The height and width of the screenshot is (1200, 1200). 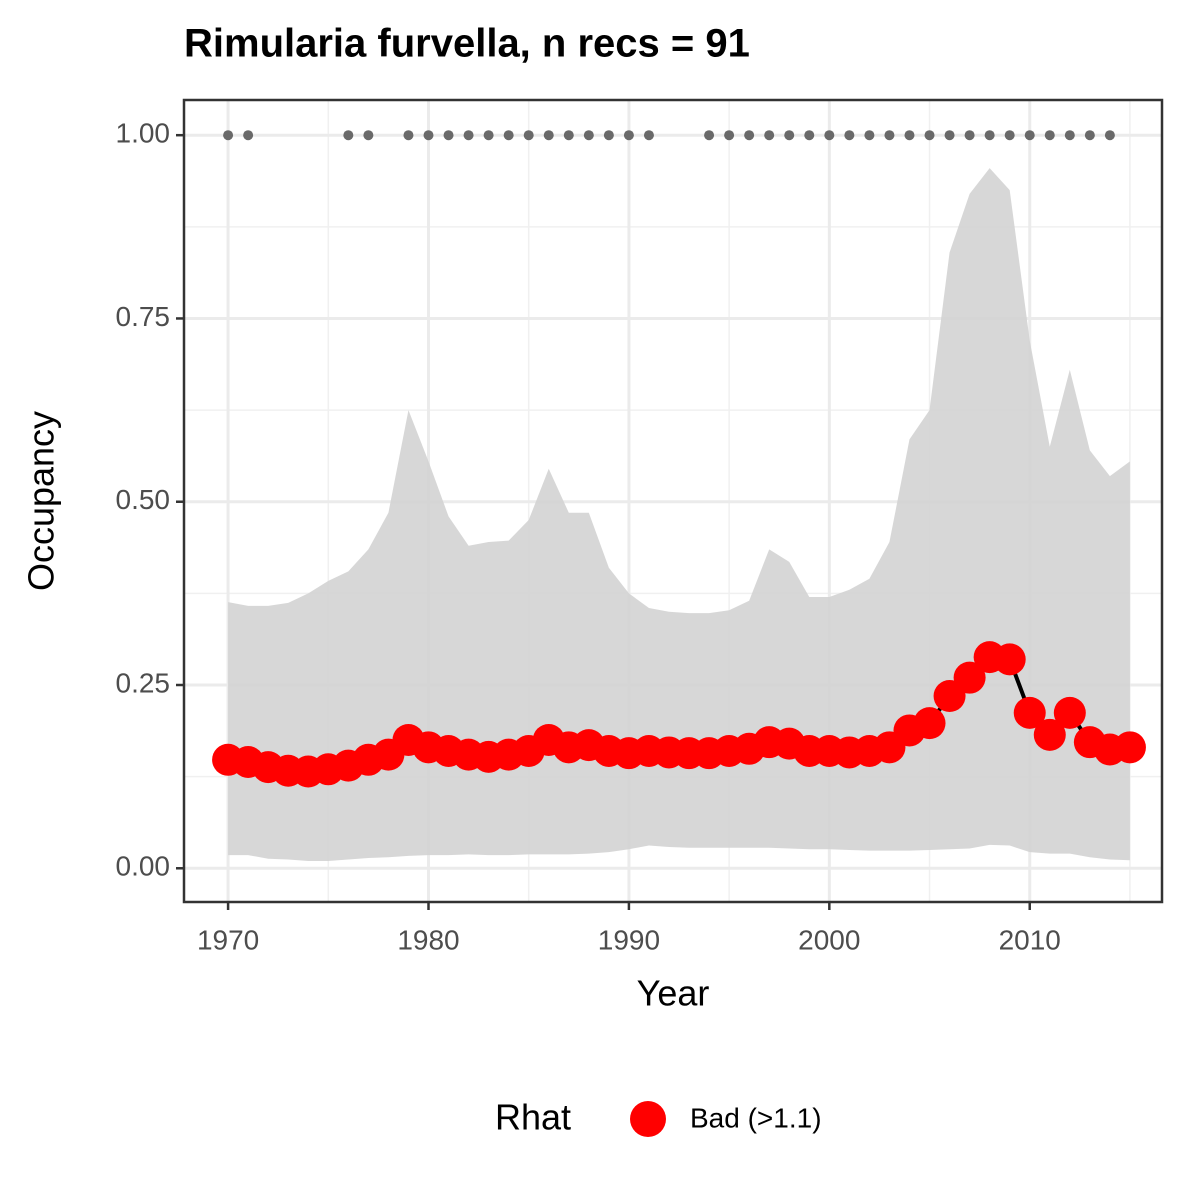 What do you see at coordinates (143, 316) in the screenshot?
I see `y-tick-label: 0.75` at bounding box center [143, 316].